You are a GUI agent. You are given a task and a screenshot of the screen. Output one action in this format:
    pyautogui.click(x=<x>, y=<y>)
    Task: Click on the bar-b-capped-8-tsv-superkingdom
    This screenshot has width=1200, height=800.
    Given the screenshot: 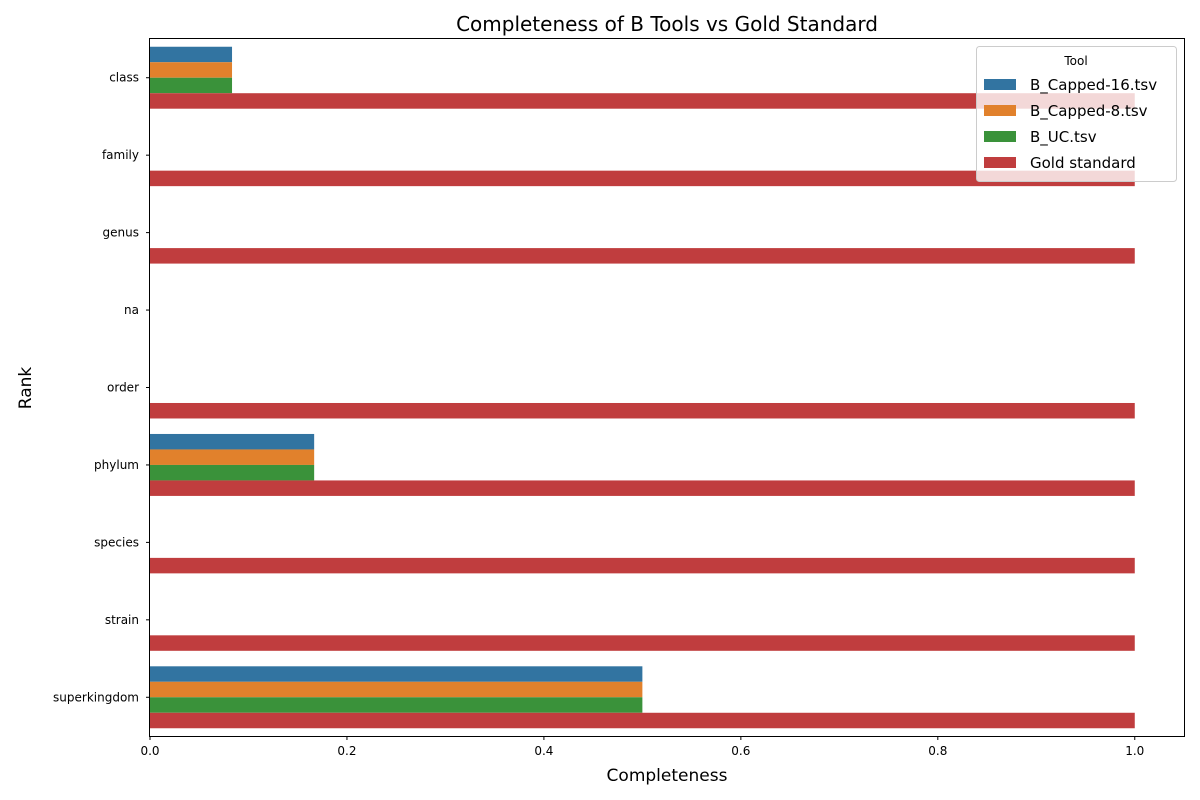 What is the action you would take?
    pyautogui.click(x=396, y=689)
    